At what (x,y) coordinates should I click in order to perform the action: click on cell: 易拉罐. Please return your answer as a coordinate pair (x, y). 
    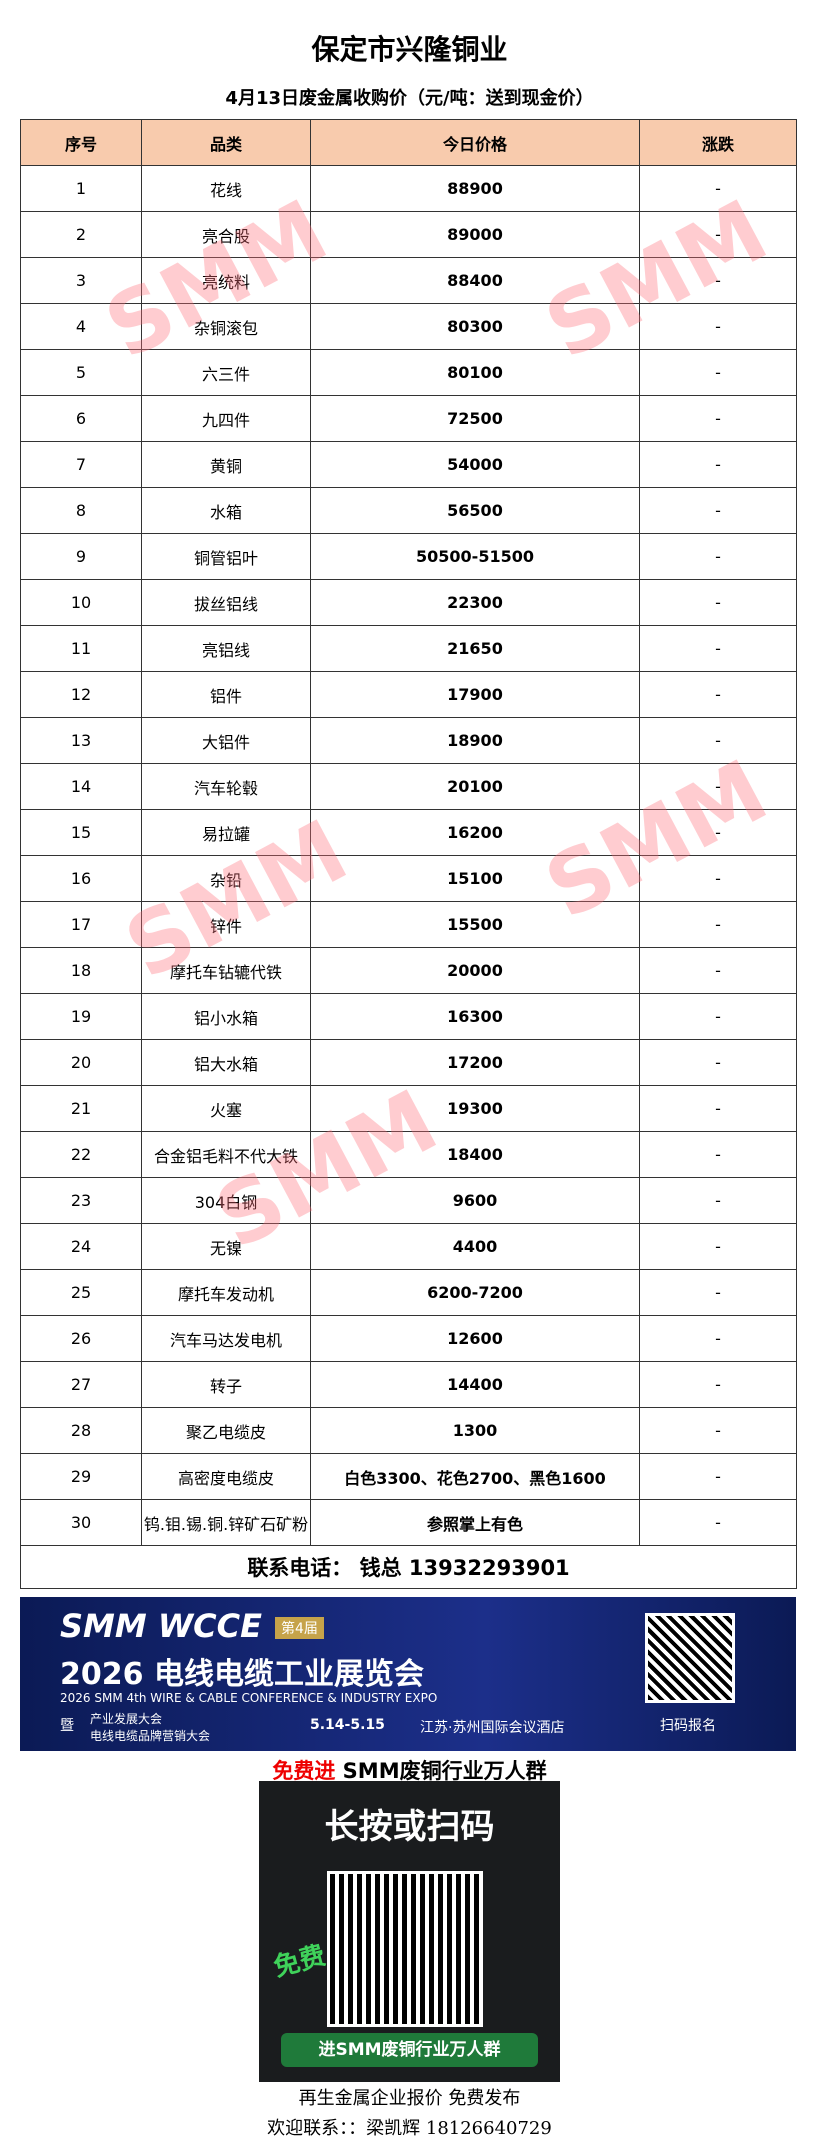
    Looking at the image, I should click on (226, 832).